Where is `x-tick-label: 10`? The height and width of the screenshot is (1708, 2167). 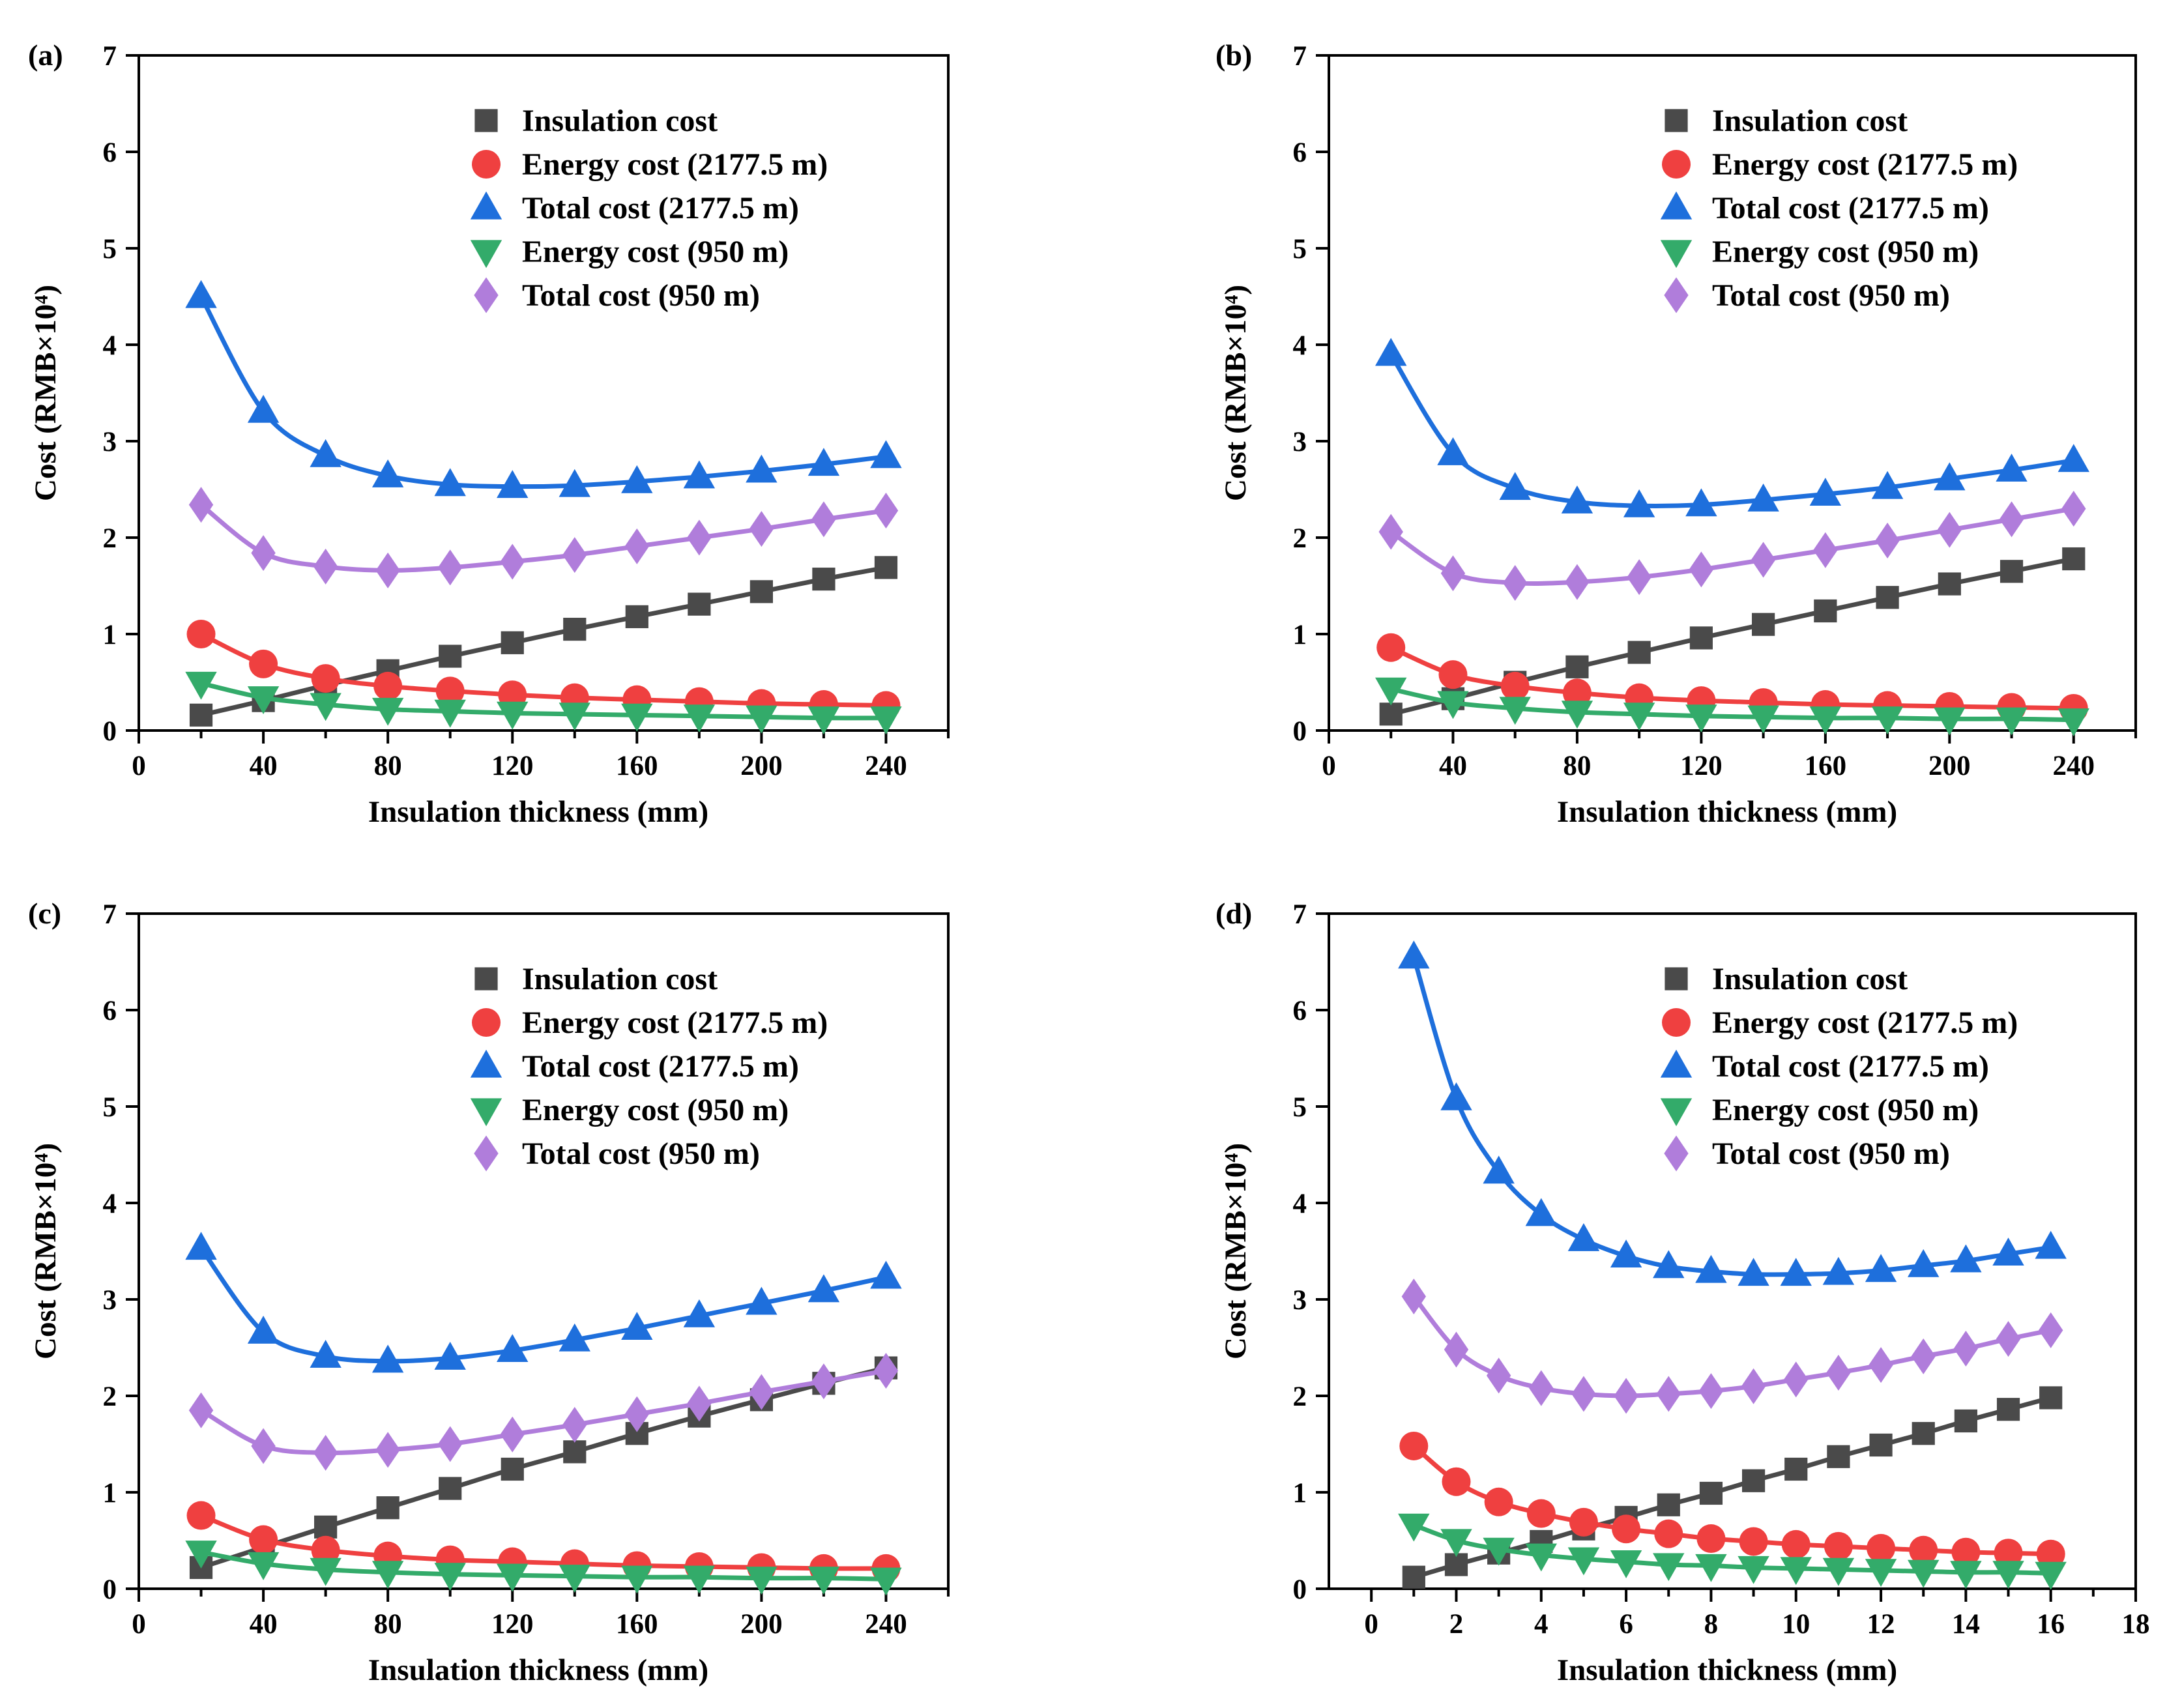 x-tick-label: 10 is located at coordinates (1796, 1624).